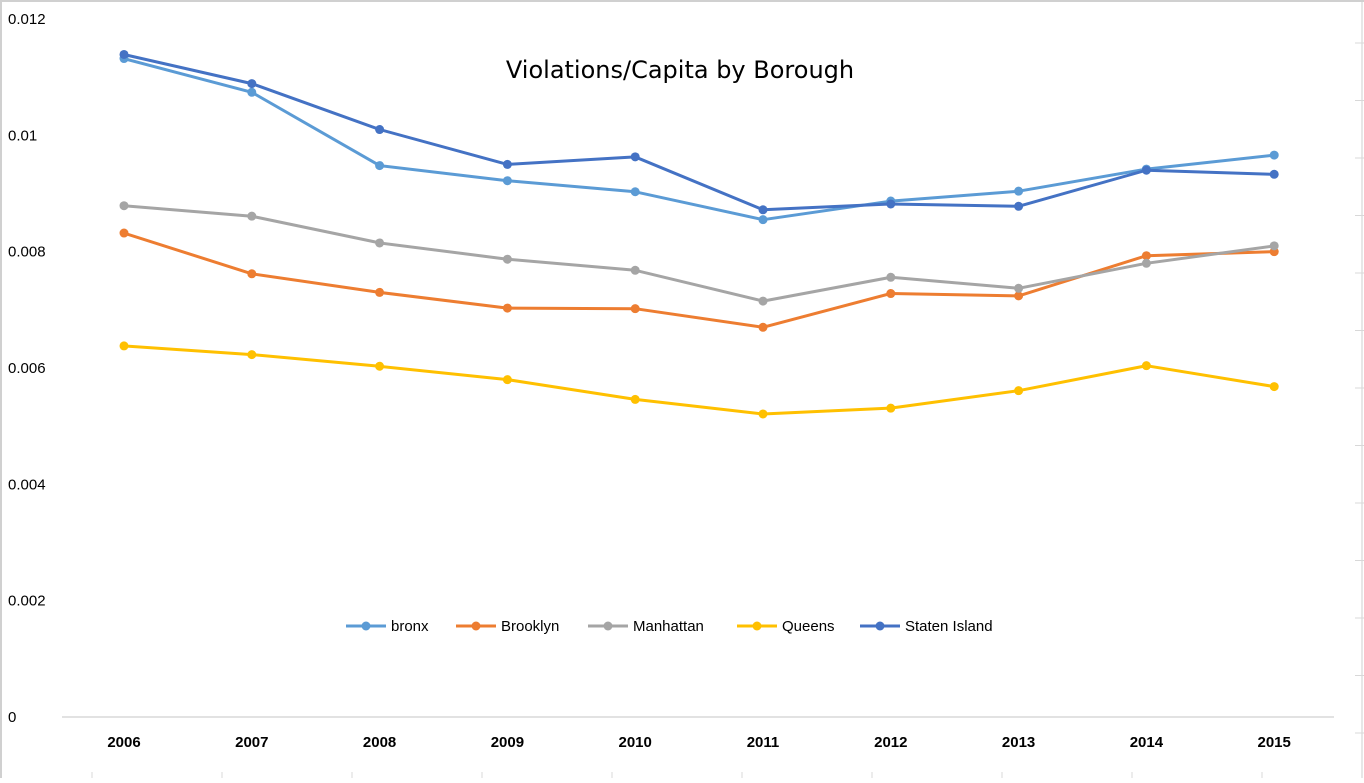 The width and height of the screenshot is (1364, 783). I want to click on y-tick-label: 0.004, so click(27, 484).